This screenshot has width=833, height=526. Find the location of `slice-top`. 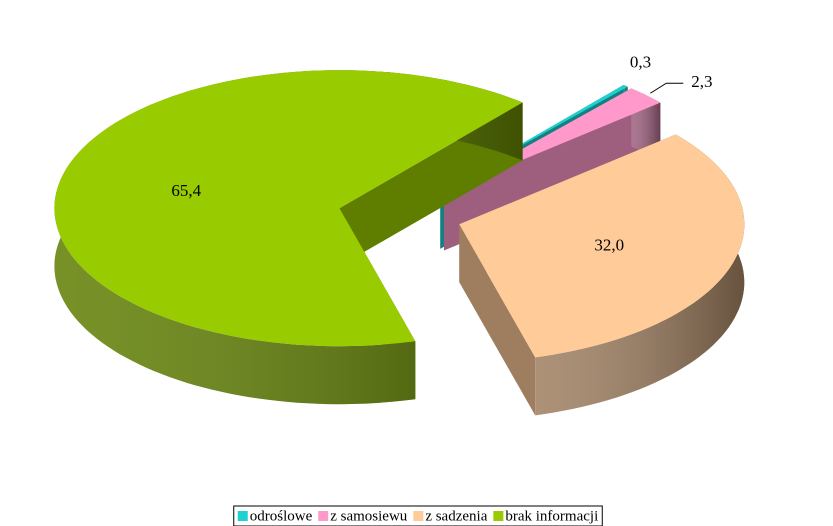

slice-top is located at coordinates (602, 246).